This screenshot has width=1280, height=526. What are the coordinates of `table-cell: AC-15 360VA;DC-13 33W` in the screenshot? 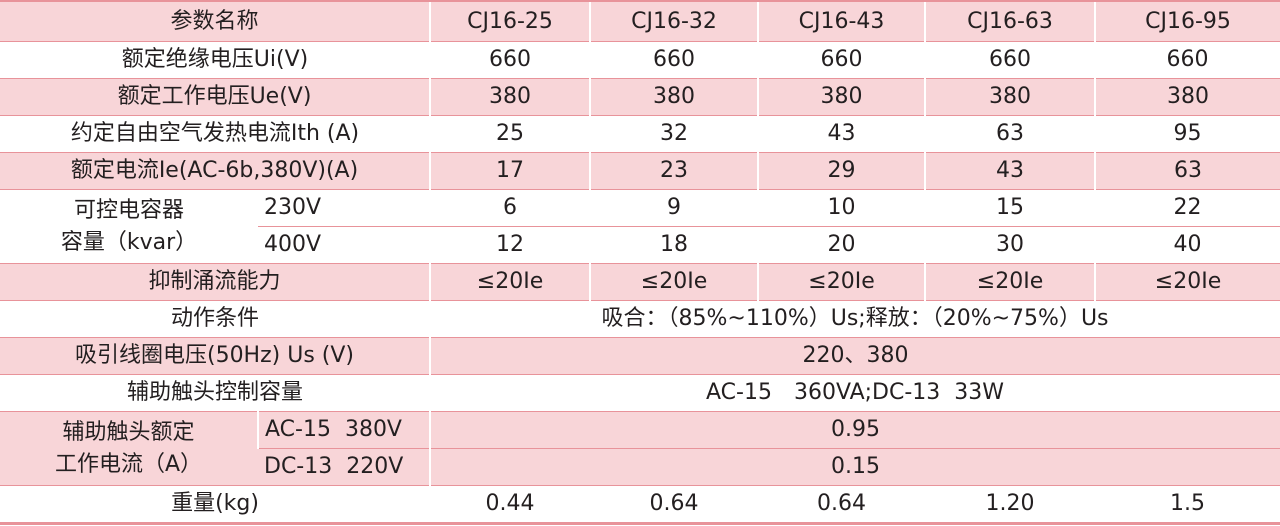 It's located at (855, 393).